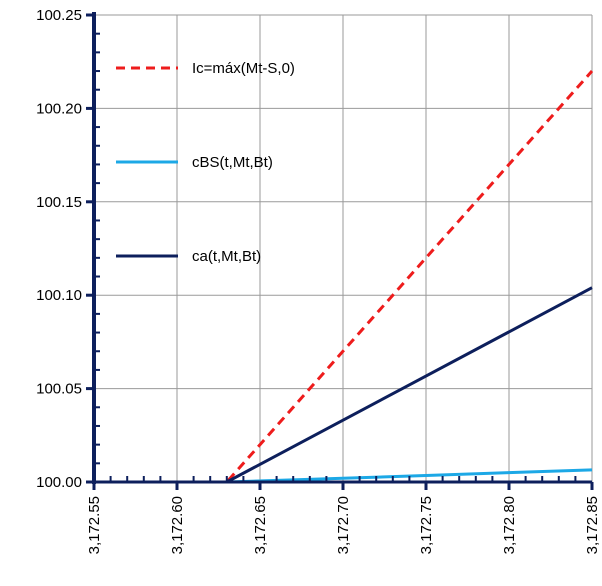 The width and height of the screenshot is (602, 586). Describe the element at coordinates (592, 525) in the screenshot. I see `x-tick-label: 3,172.85` at that location.